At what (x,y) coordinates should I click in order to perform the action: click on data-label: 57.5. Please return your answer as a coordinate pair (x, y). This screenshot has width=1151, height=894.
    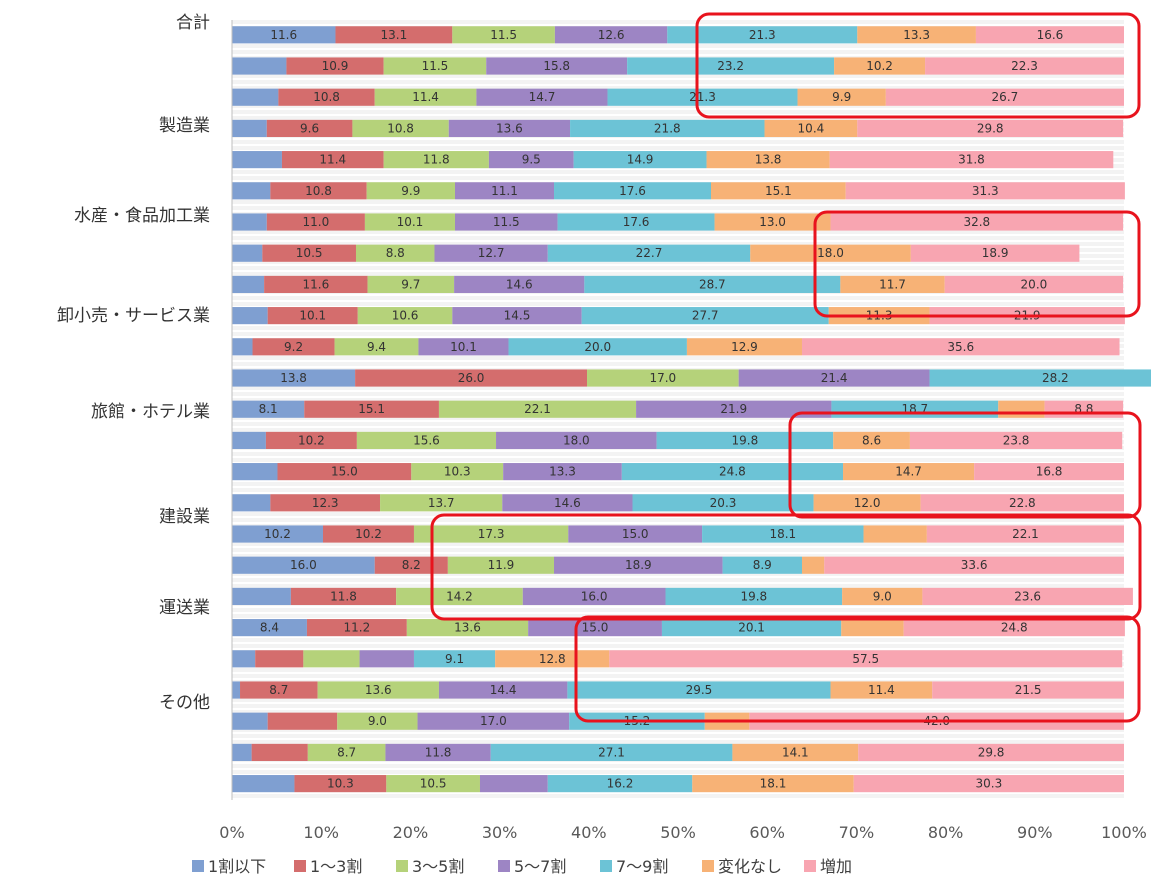
    Looking at the image, I should click on (865, 659).